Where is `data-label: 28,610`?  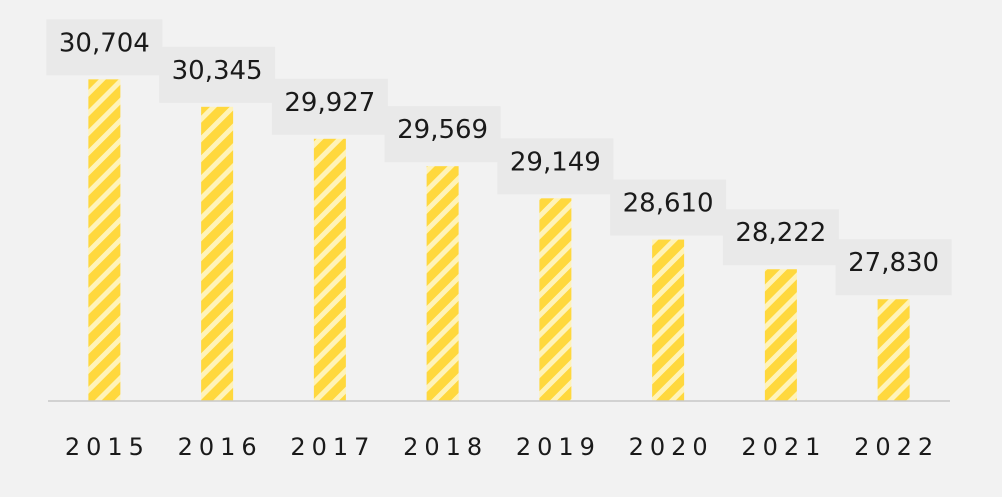 data-label: 28,610 is located at coordinates (668, 204).